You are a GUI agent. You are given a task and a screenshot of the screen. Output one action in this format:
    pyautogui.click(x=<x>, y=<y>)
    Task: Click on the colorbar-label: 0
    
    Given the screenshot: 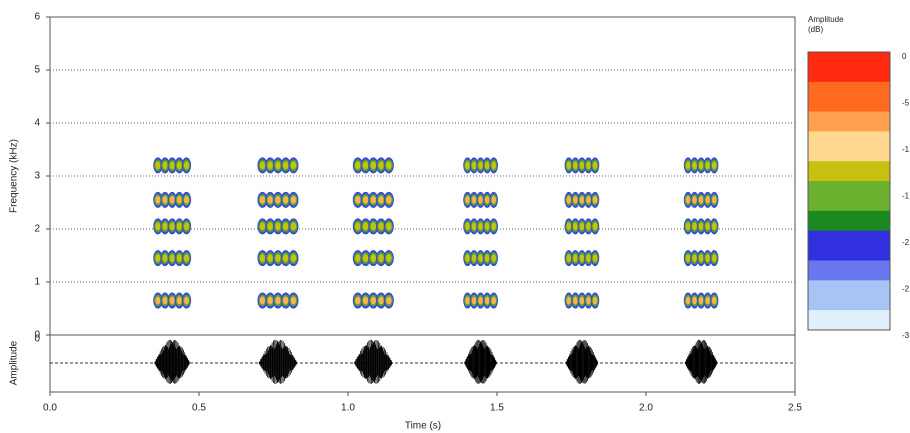 What is the action you would take?
    pyautogui.click(x=904, y=56)
    